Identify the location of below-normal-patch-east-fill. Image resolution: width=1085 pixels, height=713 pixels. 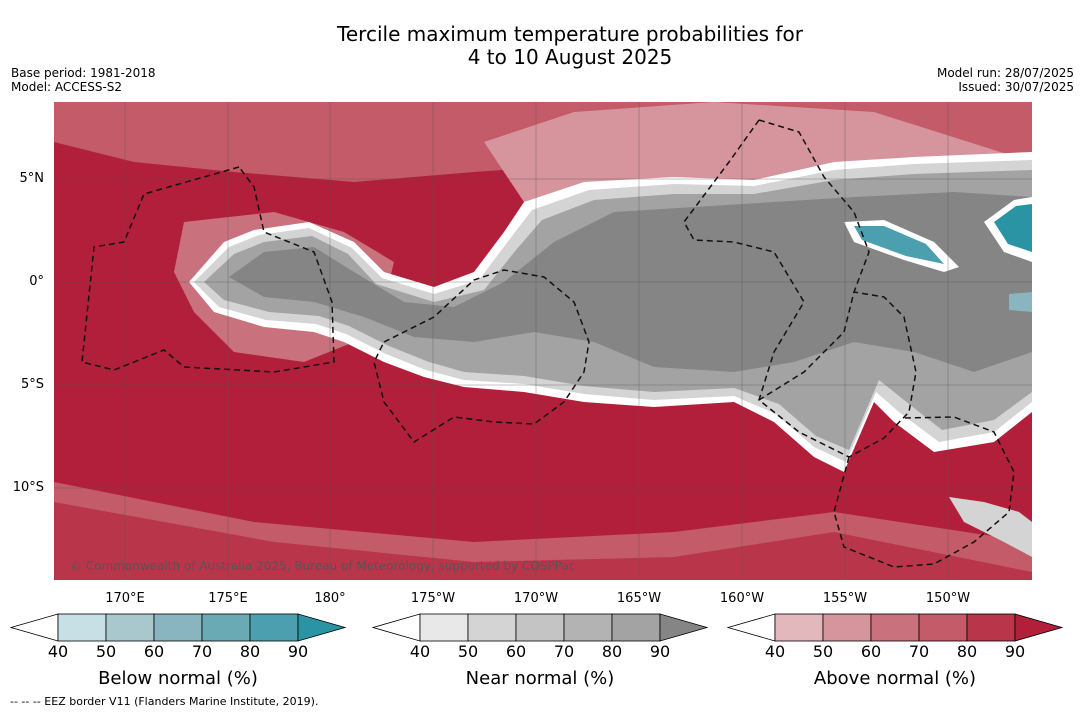
(1013, 228).